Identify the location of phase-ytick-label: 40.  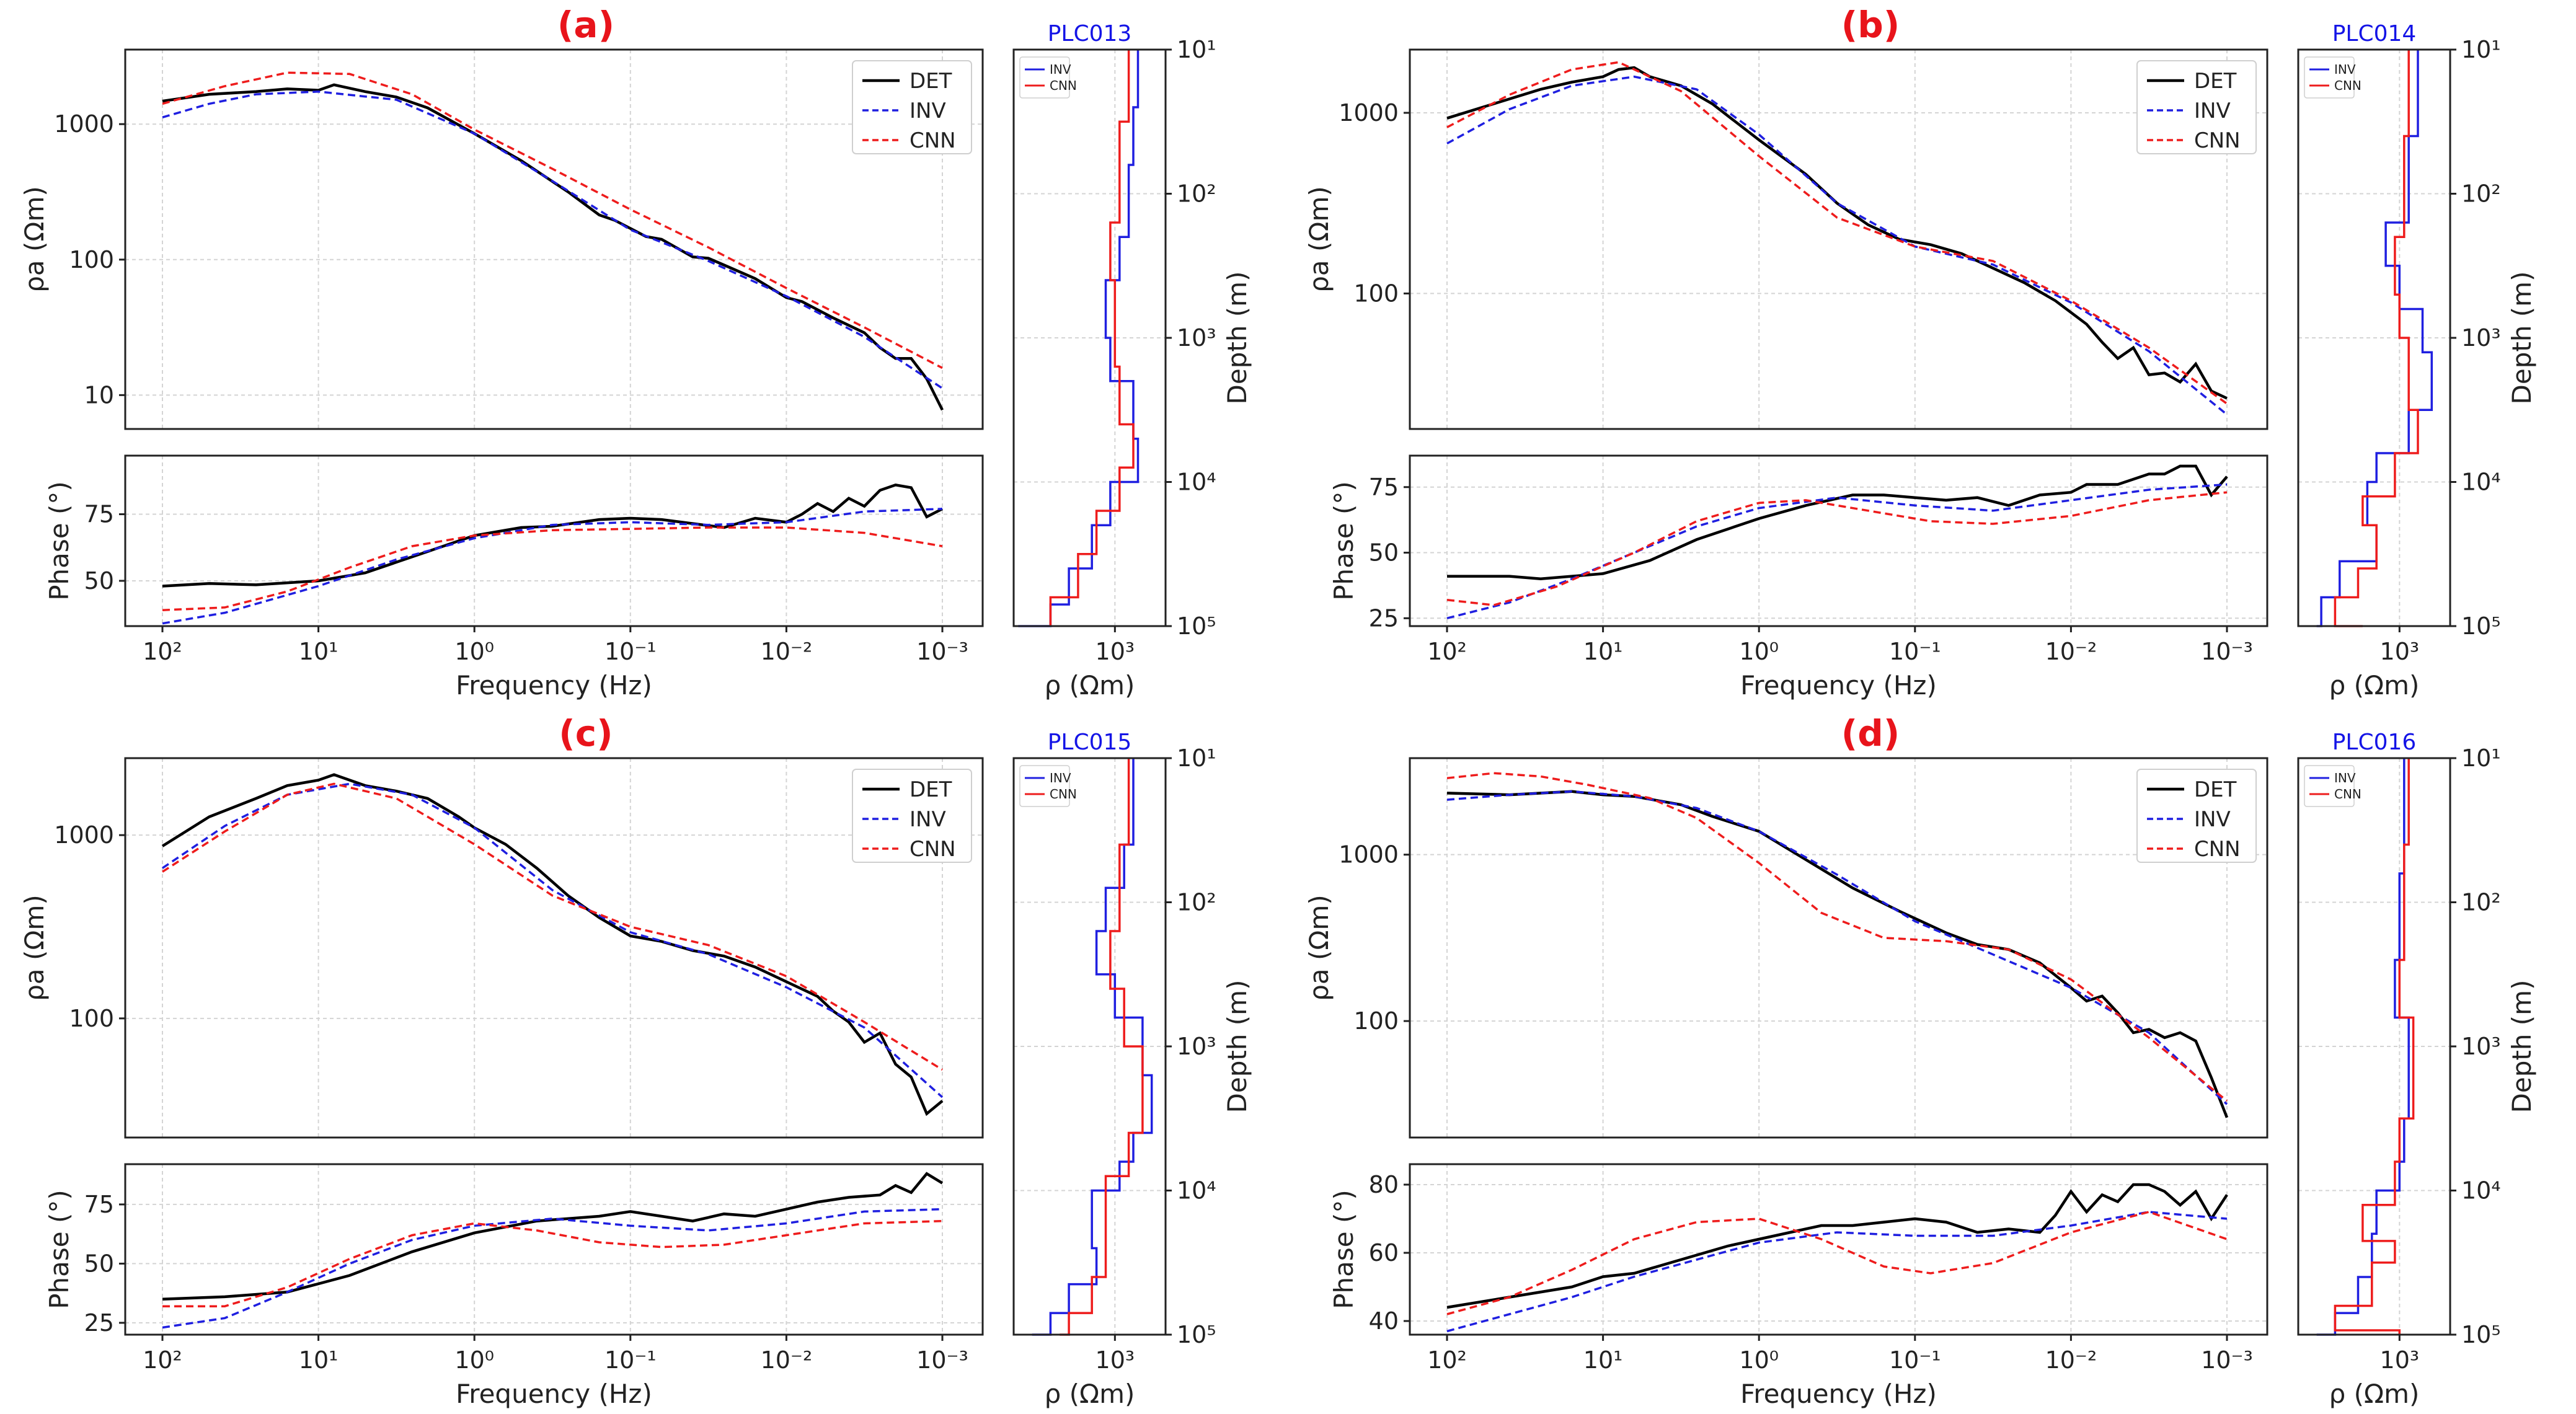
(1384, 1321).